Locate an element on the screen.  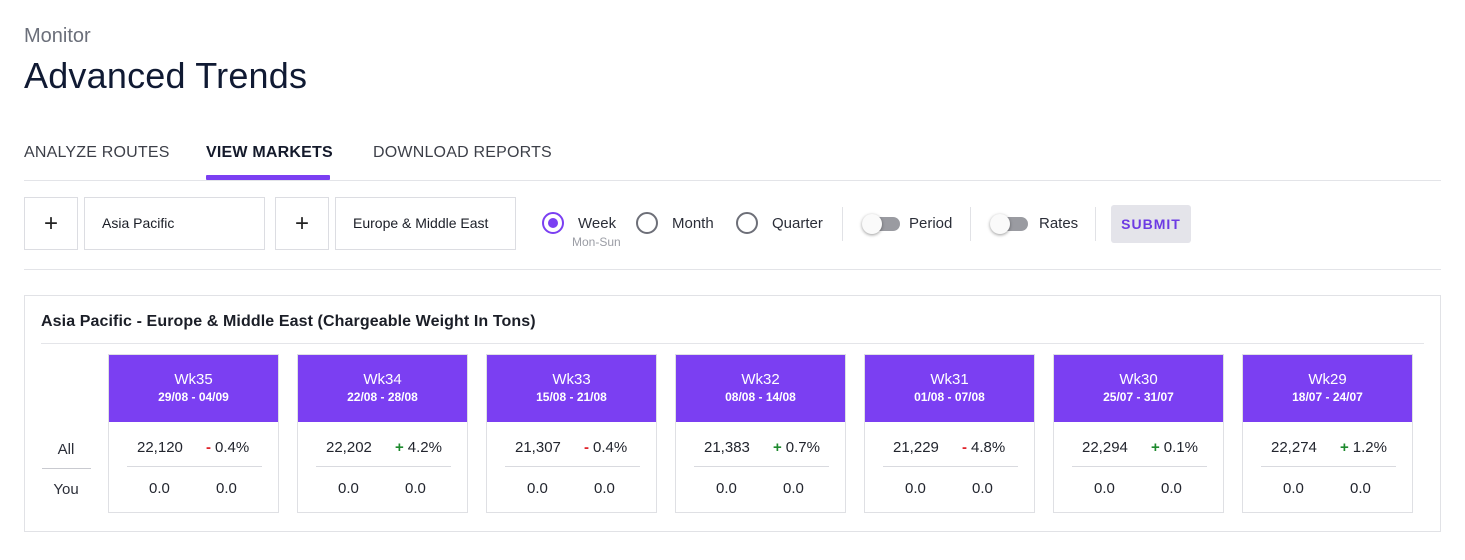
radio-week-sublabel: Mon-Sun is located at coordinates (596, 242).